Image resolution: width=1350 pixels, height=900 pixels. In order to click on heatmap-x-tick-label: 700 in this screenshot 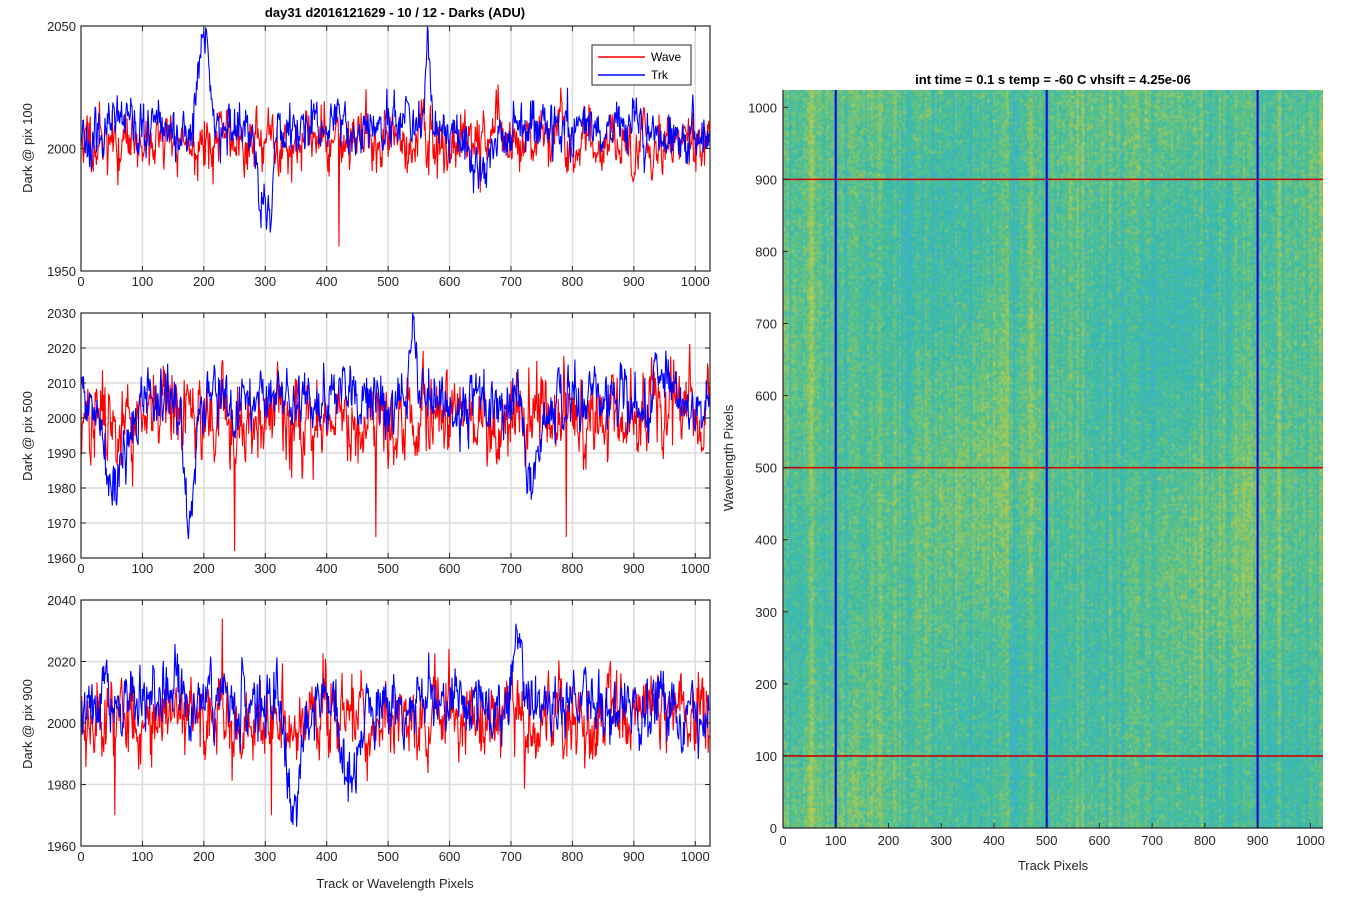, I will do `click(1152, 840)`.